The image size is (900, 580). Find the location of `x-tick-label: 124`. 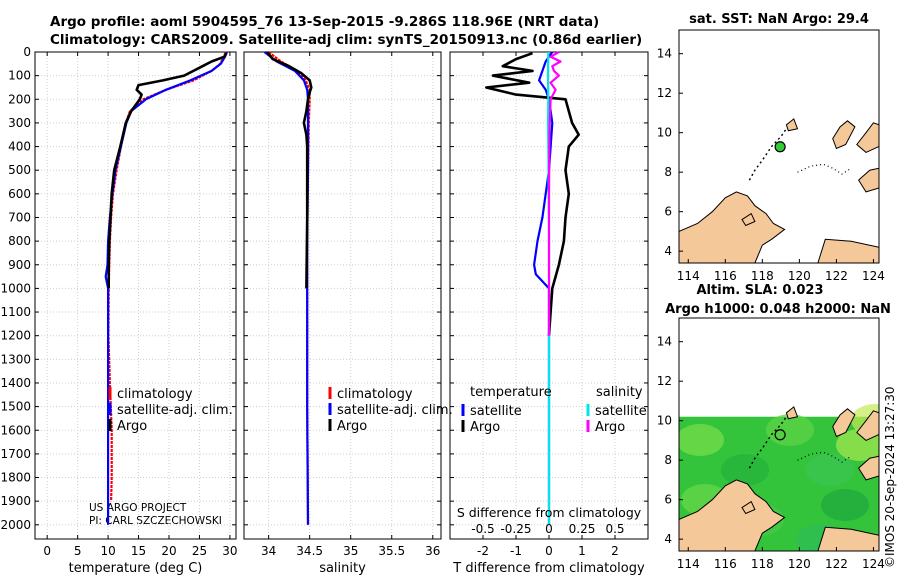

x-tick-label: 124 is located at coordinates (873, 276).